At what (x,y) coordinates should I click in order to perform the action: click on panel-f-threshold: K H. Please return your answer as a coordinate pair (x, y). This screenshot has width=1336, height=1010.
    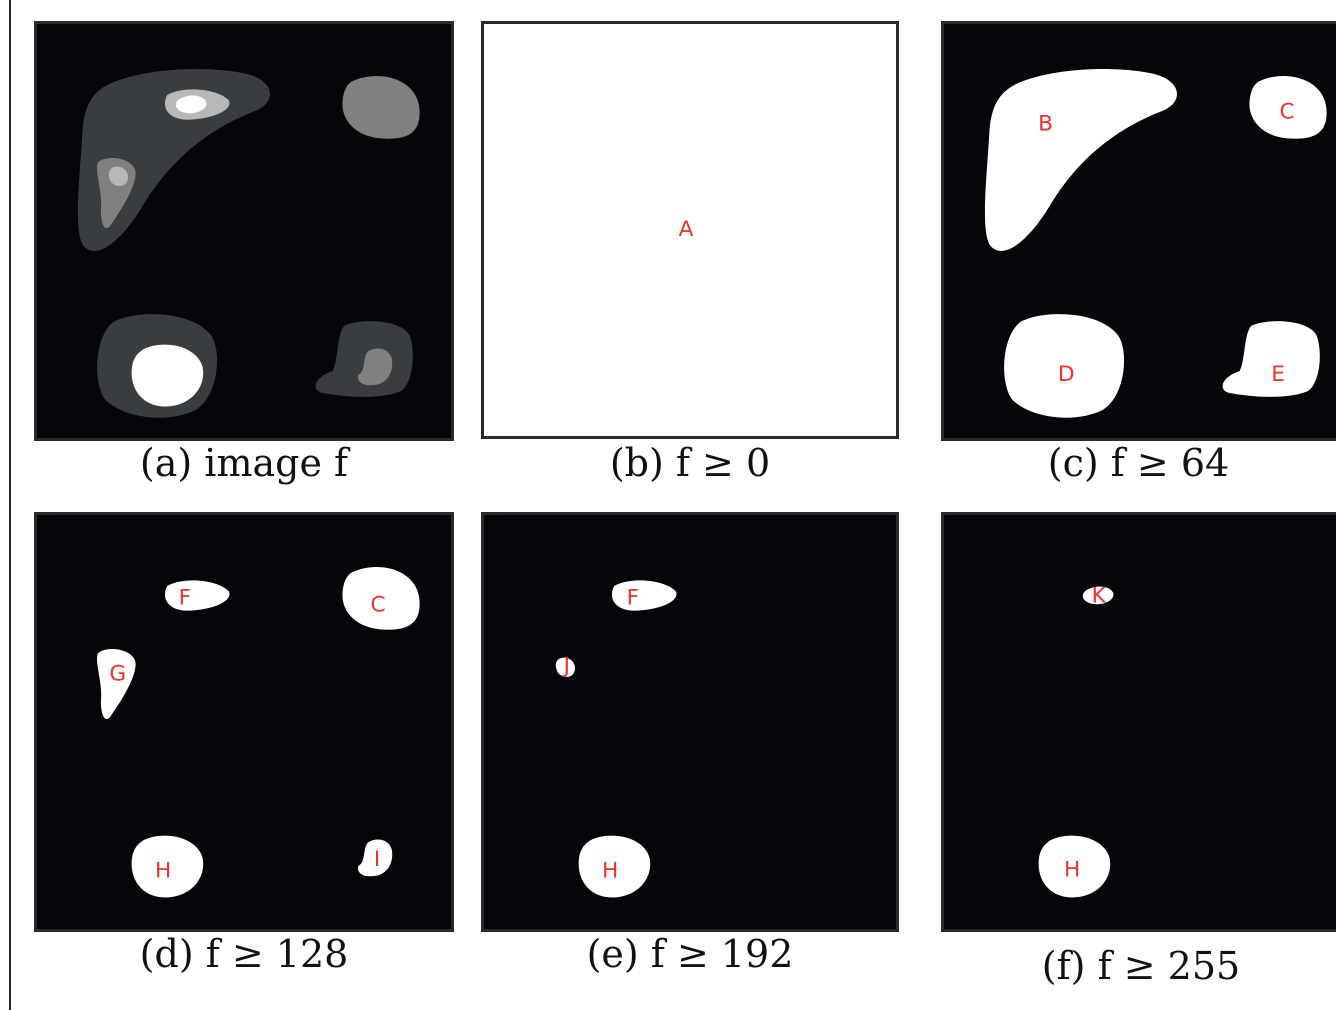
    Looking at the image, I should click on (1138, 722).